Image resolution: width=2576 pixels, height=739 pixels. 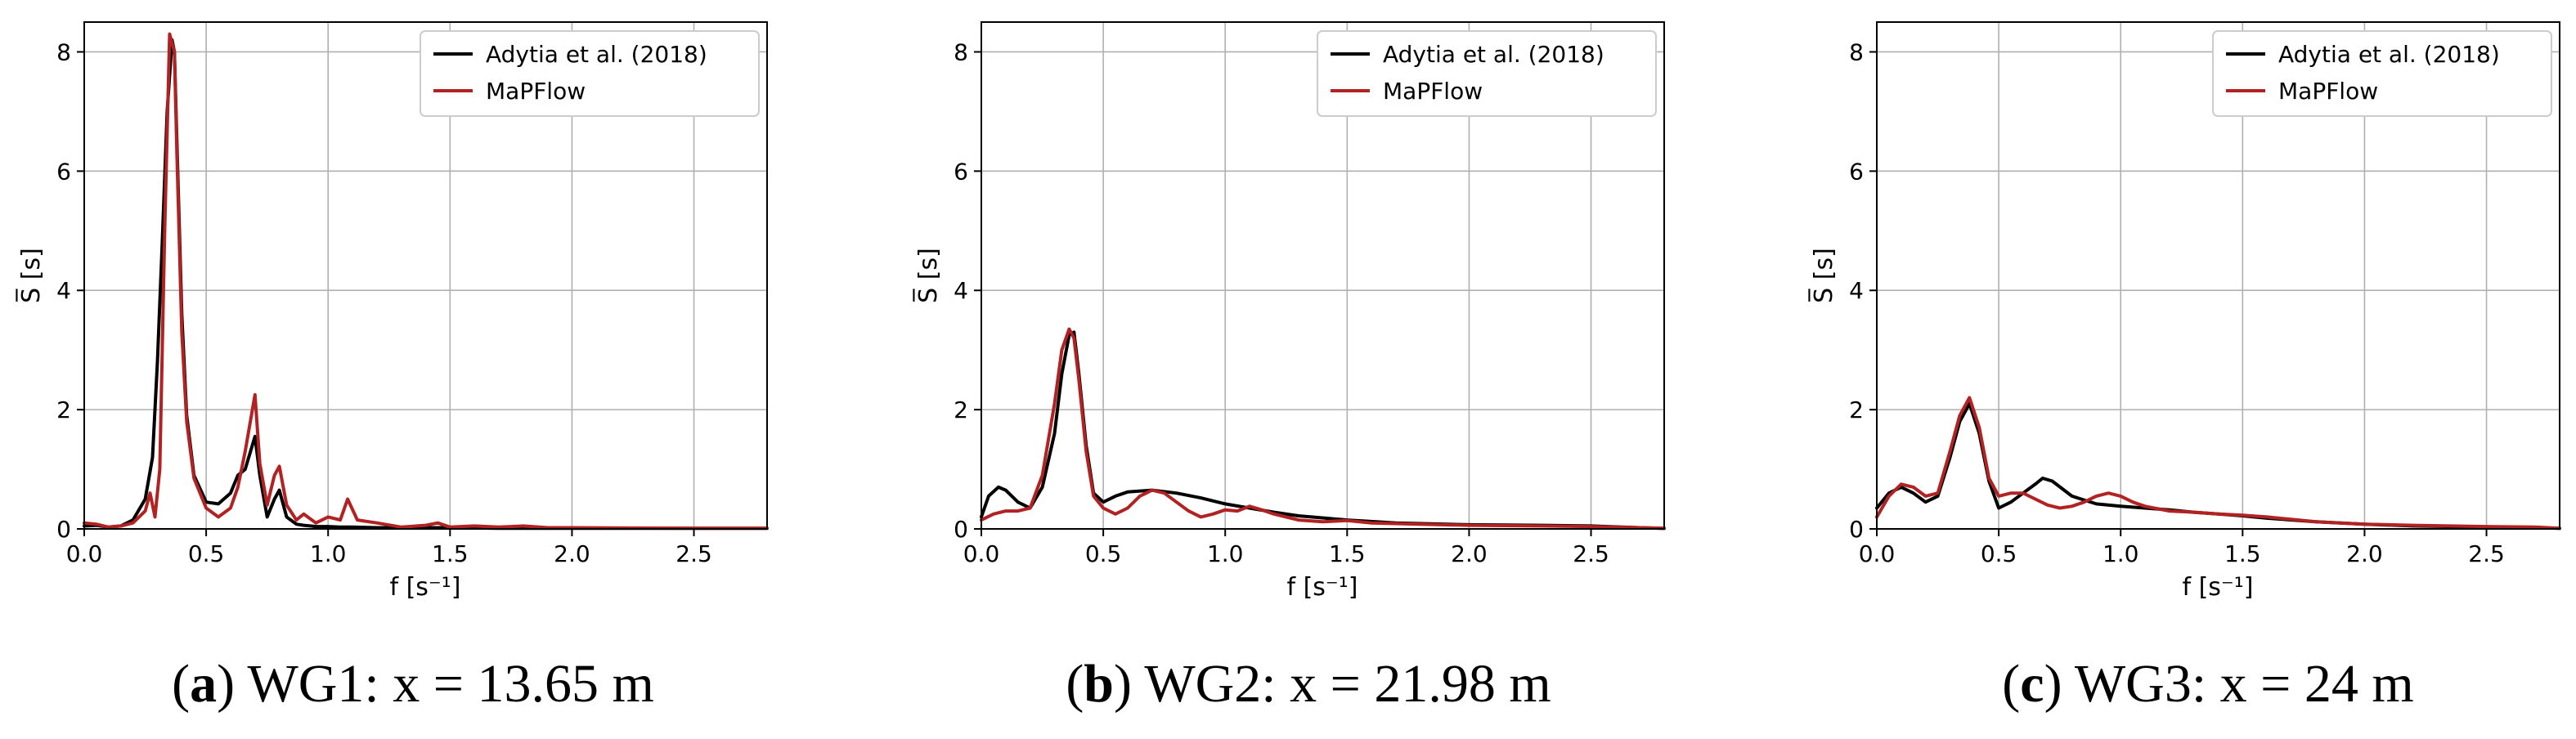 I want to click on svg-text: (a) WG1: x = 13.65 m, so click(x=413, y=684).